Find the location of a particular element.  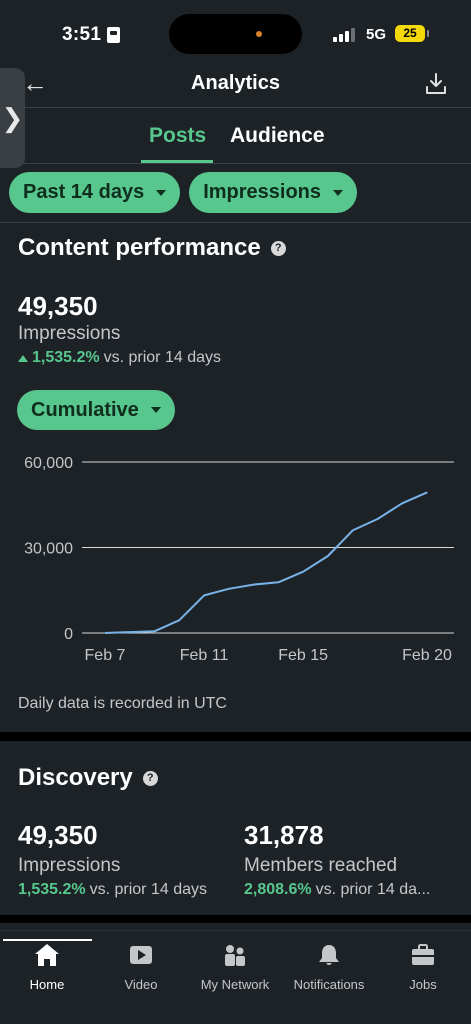

metric-filter-button: Impressions is located at coordinates (273, 192).